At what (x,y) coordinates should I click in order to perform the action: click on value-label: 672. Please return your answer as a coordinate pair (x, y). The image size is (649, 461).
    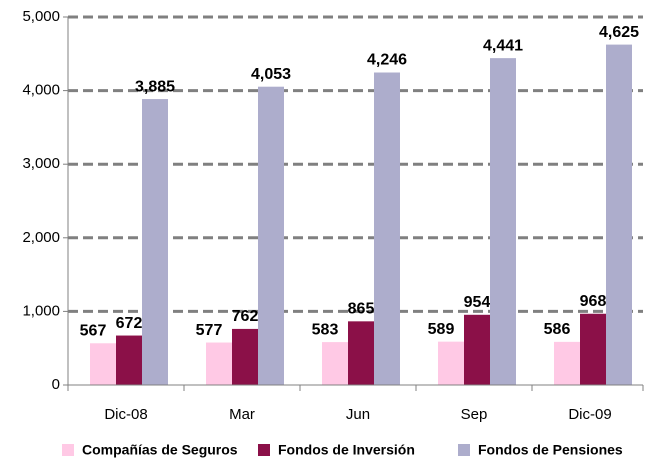
    Looking at the image, I should click on (129, 323).